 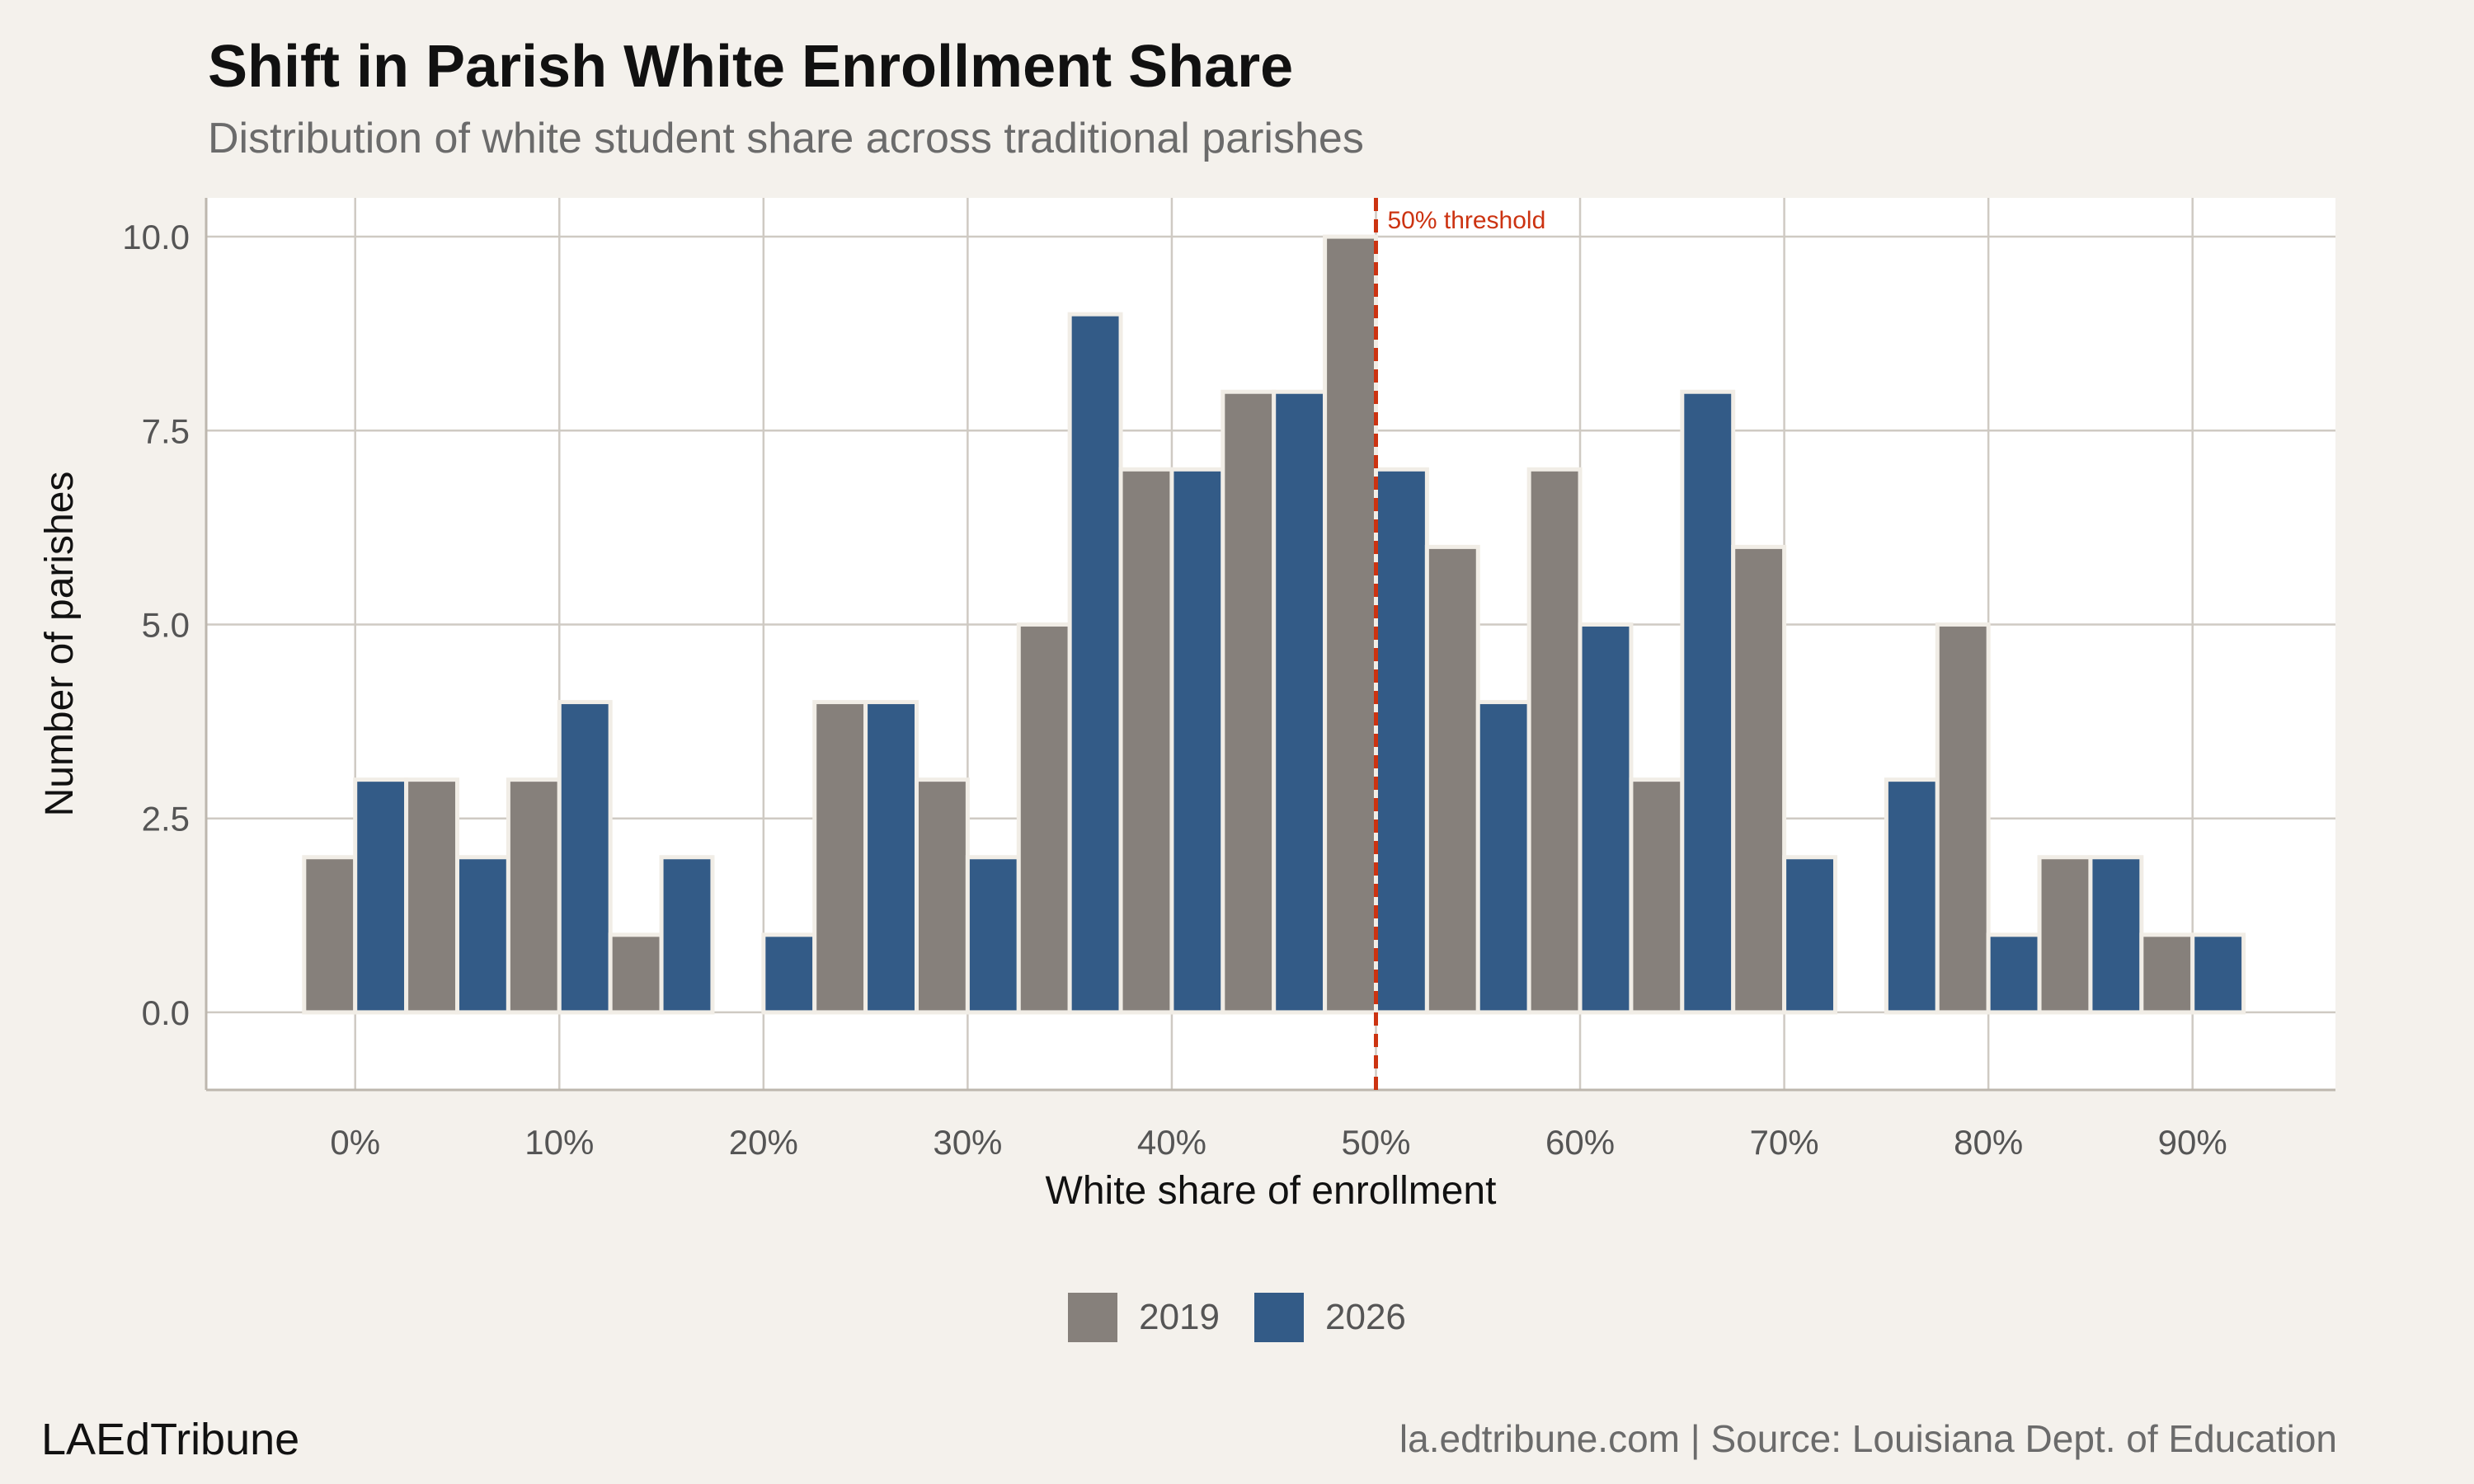 I want to click on legend-label-2026: 2026, so click(x=1365, y=1317).